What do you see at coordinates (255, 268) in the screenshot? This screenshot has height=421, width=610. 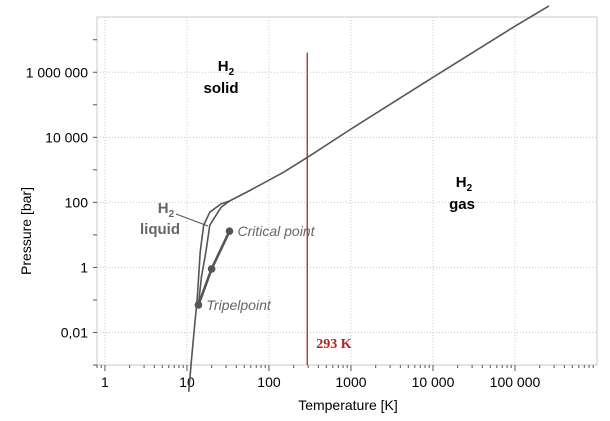 I see `points: Tripelpoint Critical point` at bounding box center [255, 268].